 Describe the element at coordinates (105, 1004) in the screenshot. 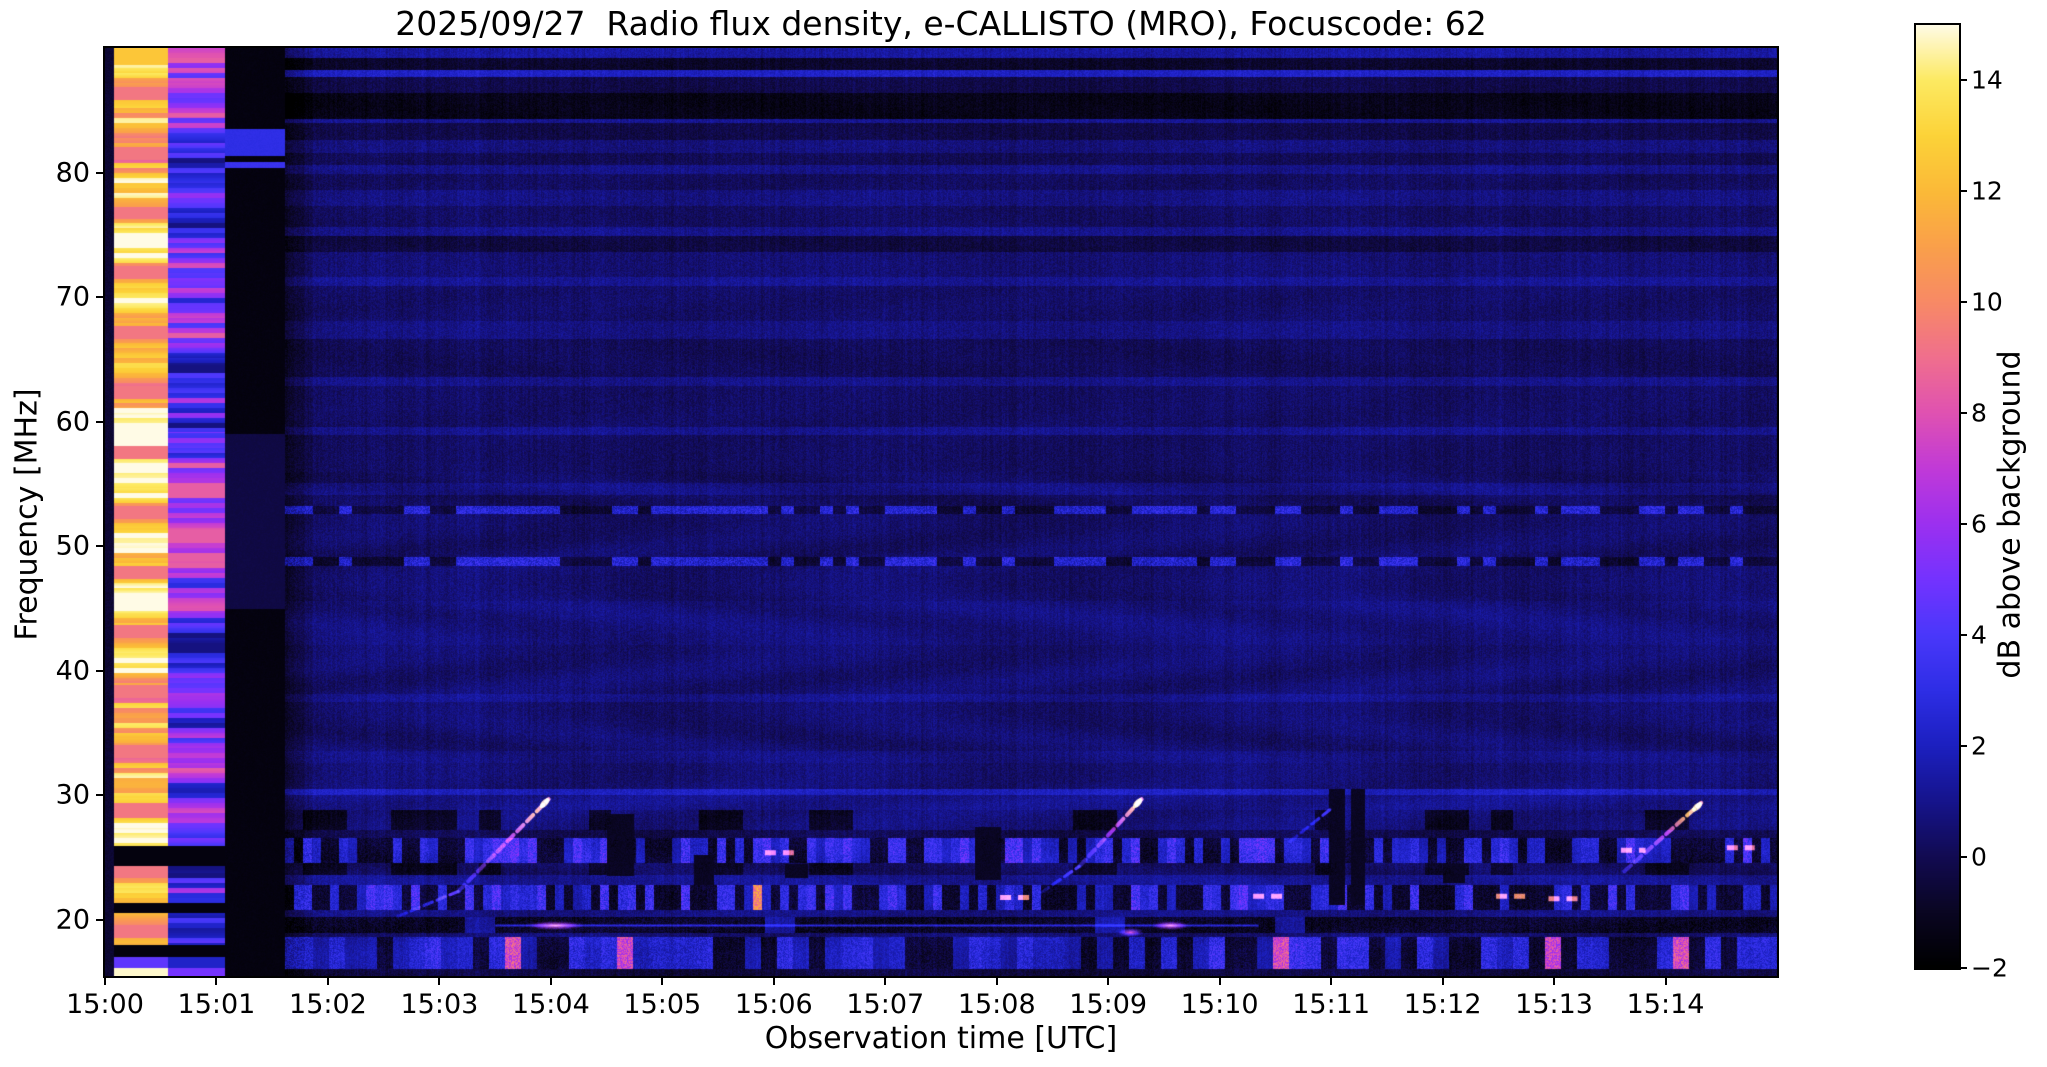

I see `x-tick-label: 15:00` at that location.